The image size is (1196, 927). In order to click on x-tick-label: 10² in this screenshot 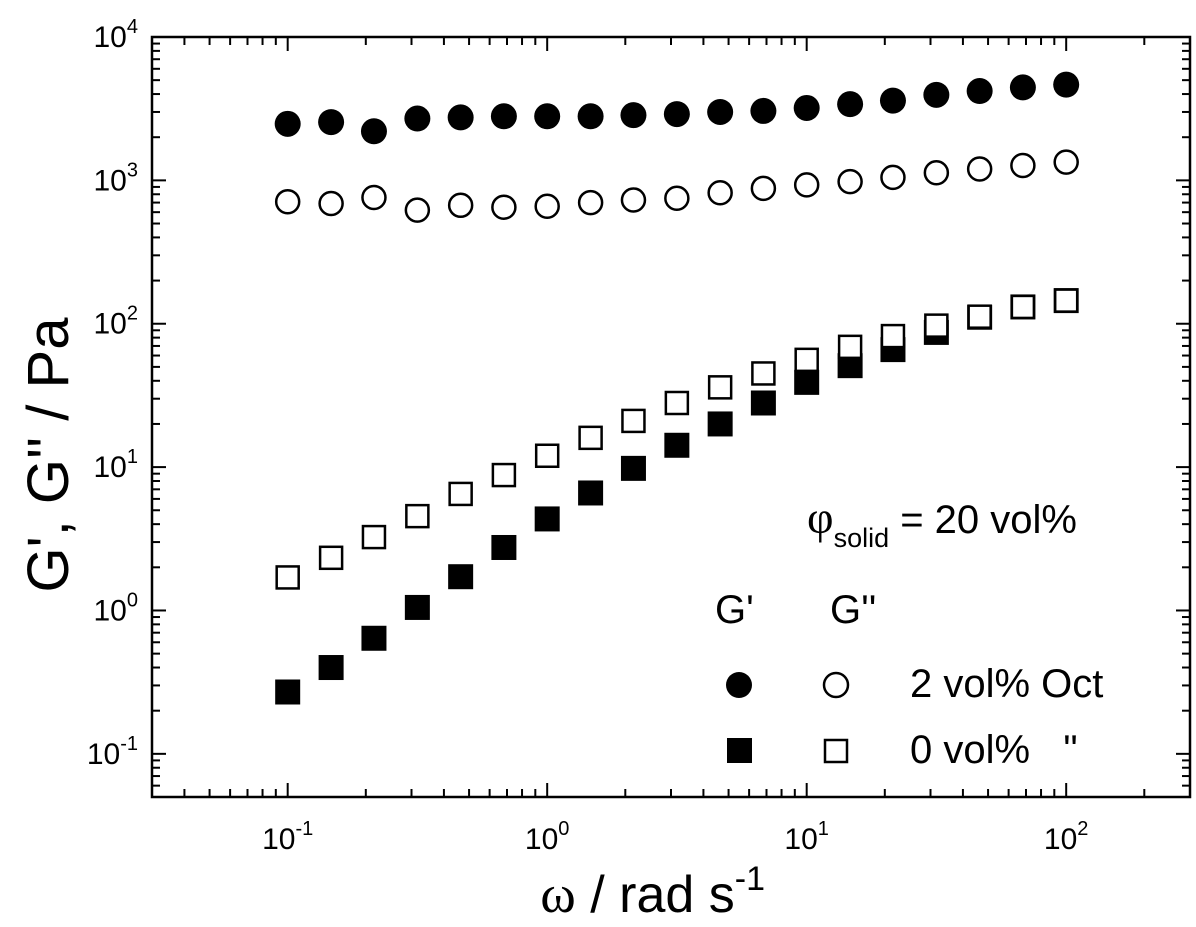, I will do `click(1066, 837)`.